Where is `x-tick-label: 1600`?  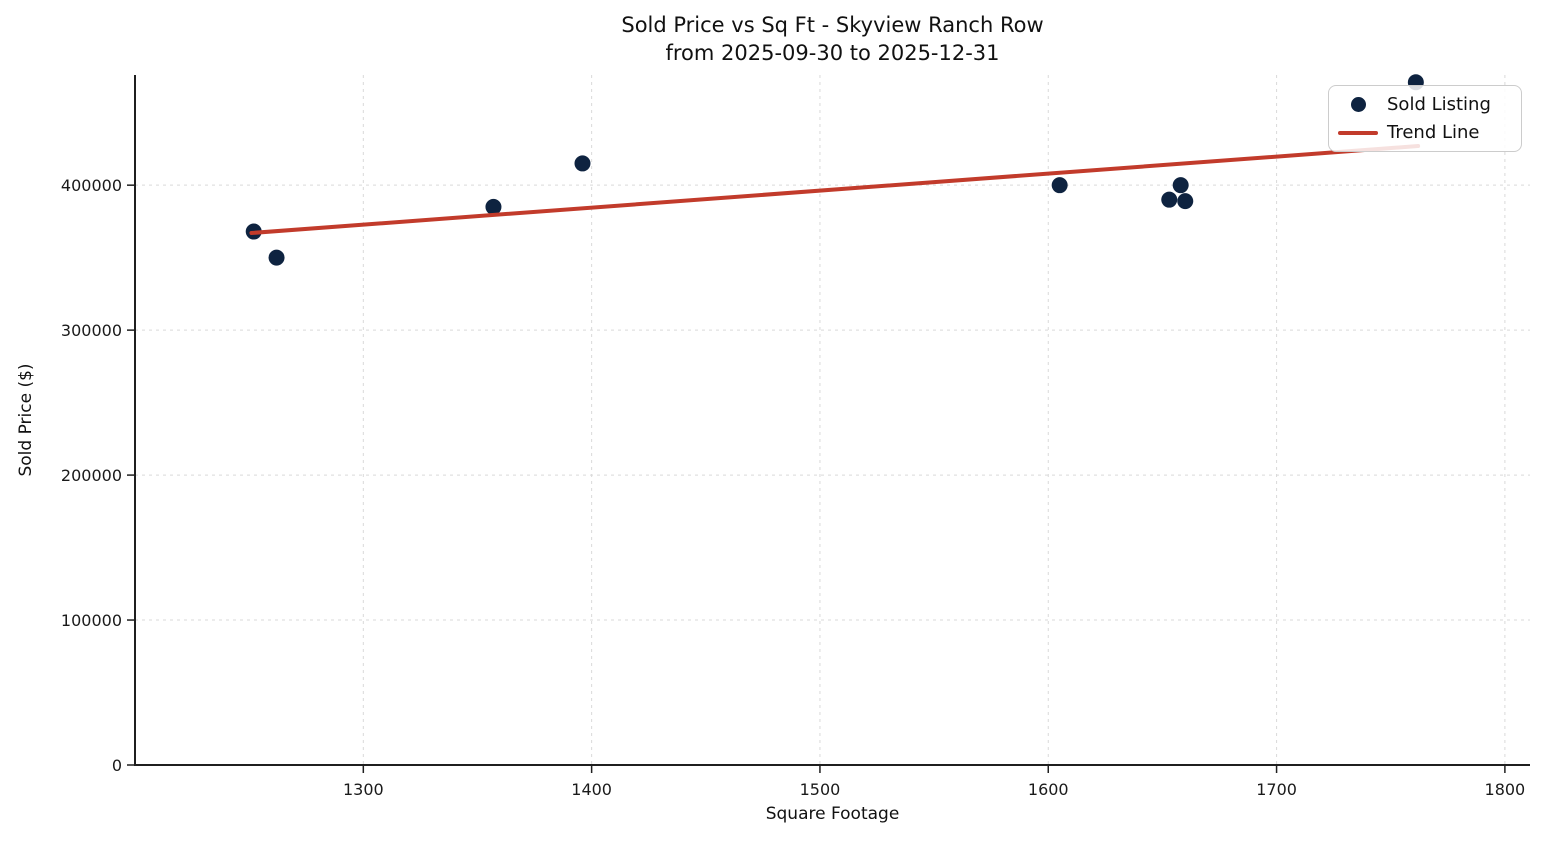 x-tick-label: 1600 is located at coordinates (1048, 789).